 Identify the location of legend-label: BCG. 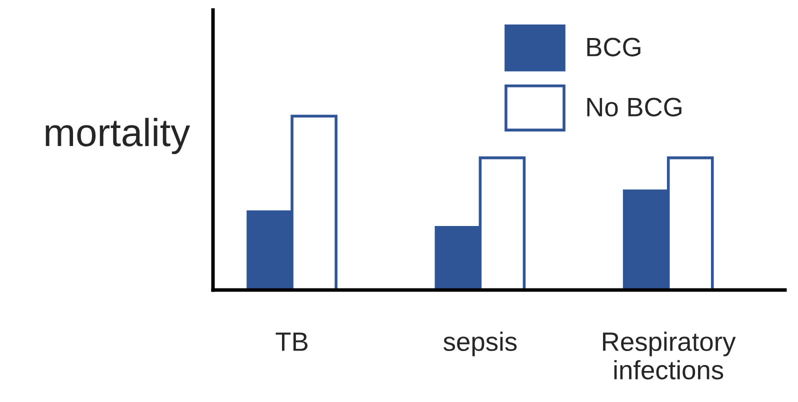
(613, 47).